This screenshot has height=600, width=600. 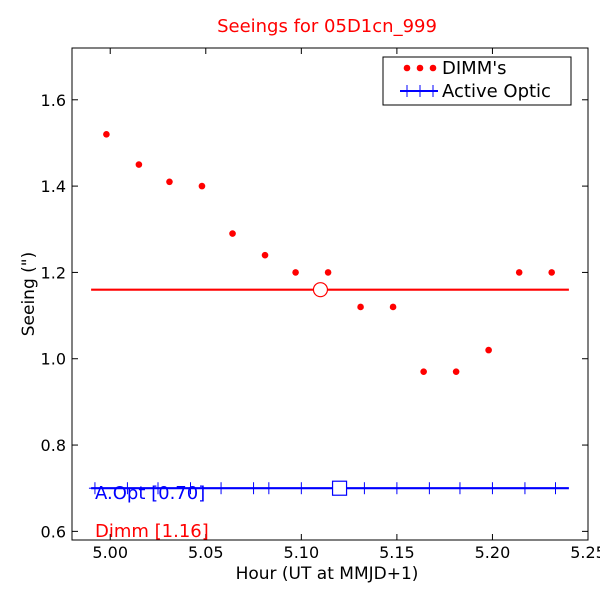 What do you see at coordinates (152, 531) in the screenshot?
I see `annotation-dimm: Dimm [1.16]` at bounding box center [152, 531].